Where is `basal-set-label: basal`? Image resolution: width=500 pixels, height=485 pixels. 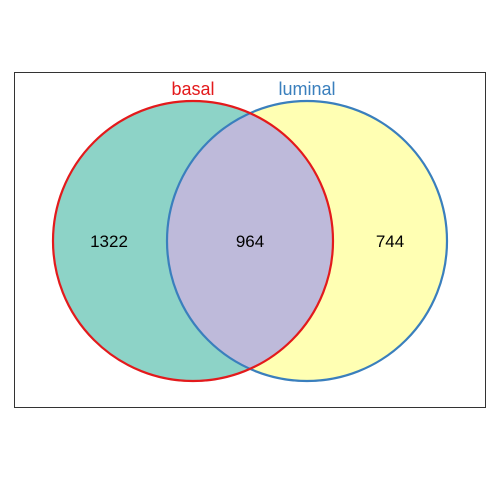
basal-set-label: basal is located at coordinates (192, 89).